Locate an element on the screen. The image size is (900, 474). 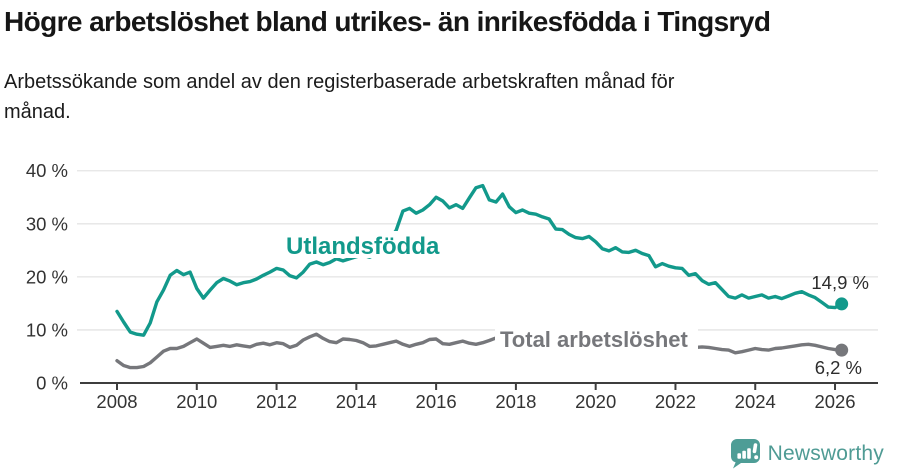
x-axis-tick-label: 2016 is located at coordinates (436, 401).